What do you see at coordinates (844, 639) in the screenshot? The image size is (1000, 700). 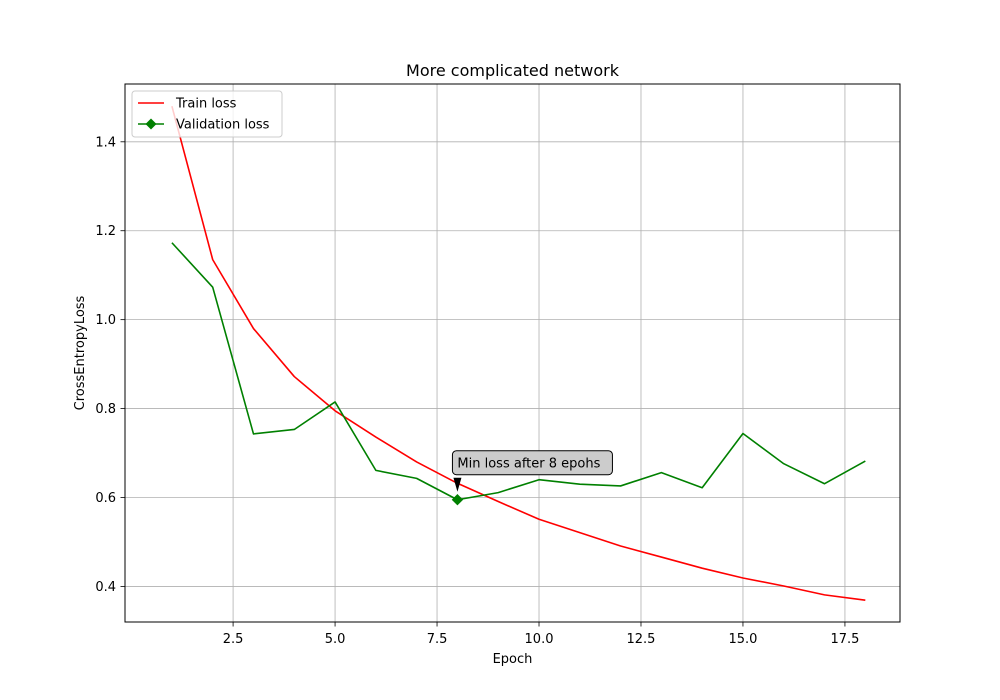 I see `x-tick-label: 17.5` at bounding box center [844, 639].